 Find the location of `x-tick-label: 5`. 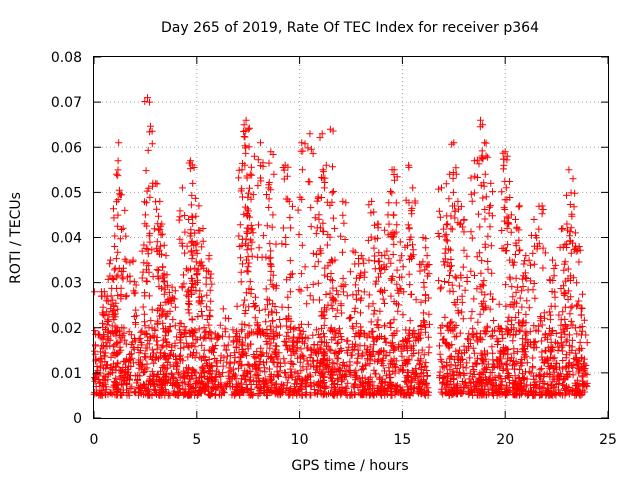

x-tick-label: 5 is located at coordinates (196, 440).